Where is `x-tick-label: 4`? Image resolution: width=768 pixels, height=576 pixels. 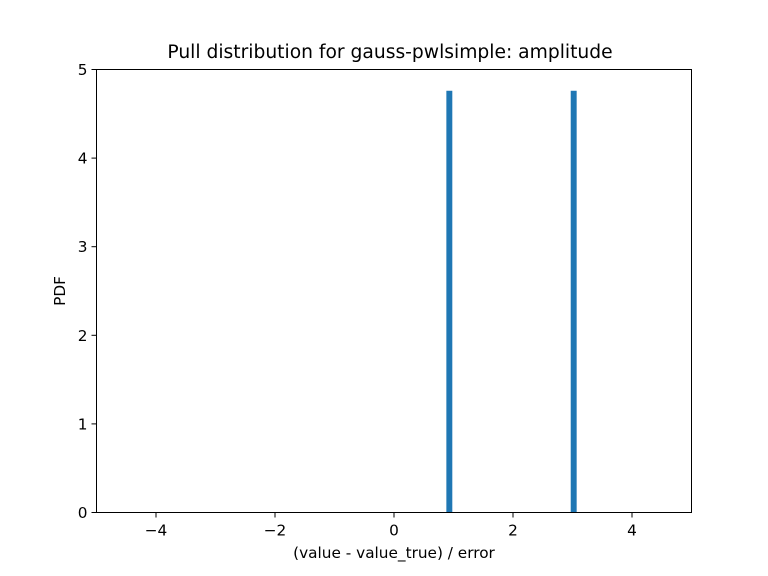 x-tick-label: 4 is located at coordinates (632, 531).